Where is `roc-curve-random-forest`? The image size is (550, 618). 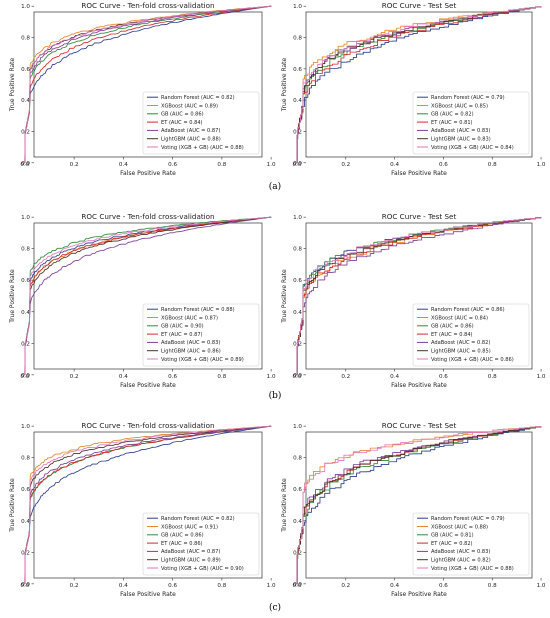 roc-curve-random-forest is located at coordinates (419, 85).